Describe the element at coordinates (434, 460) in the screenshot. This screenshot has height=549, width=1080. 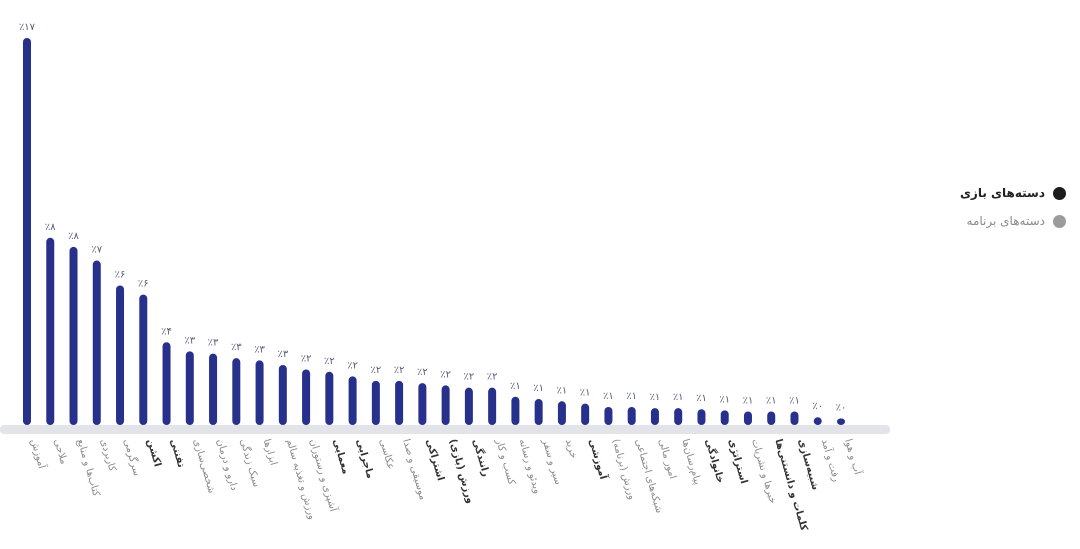
I see `category-tick-label: اشتراکی` at that location.